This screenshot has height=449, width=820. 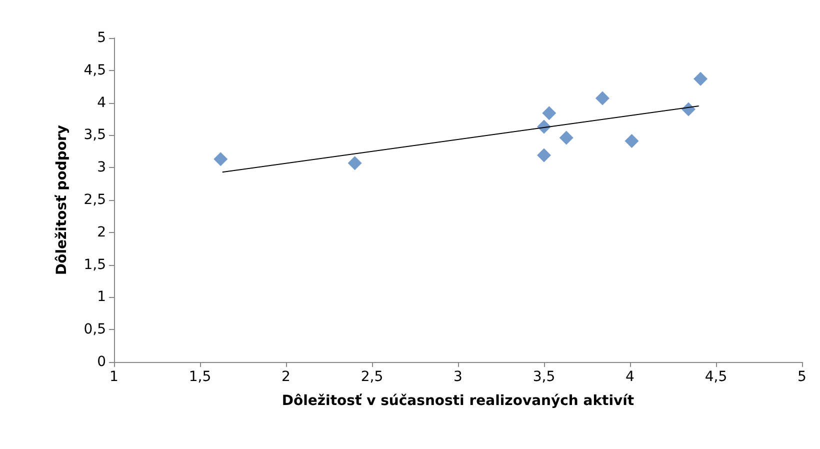 I want to click on x-tick-label: 1,5, so click(x=200, y=377).